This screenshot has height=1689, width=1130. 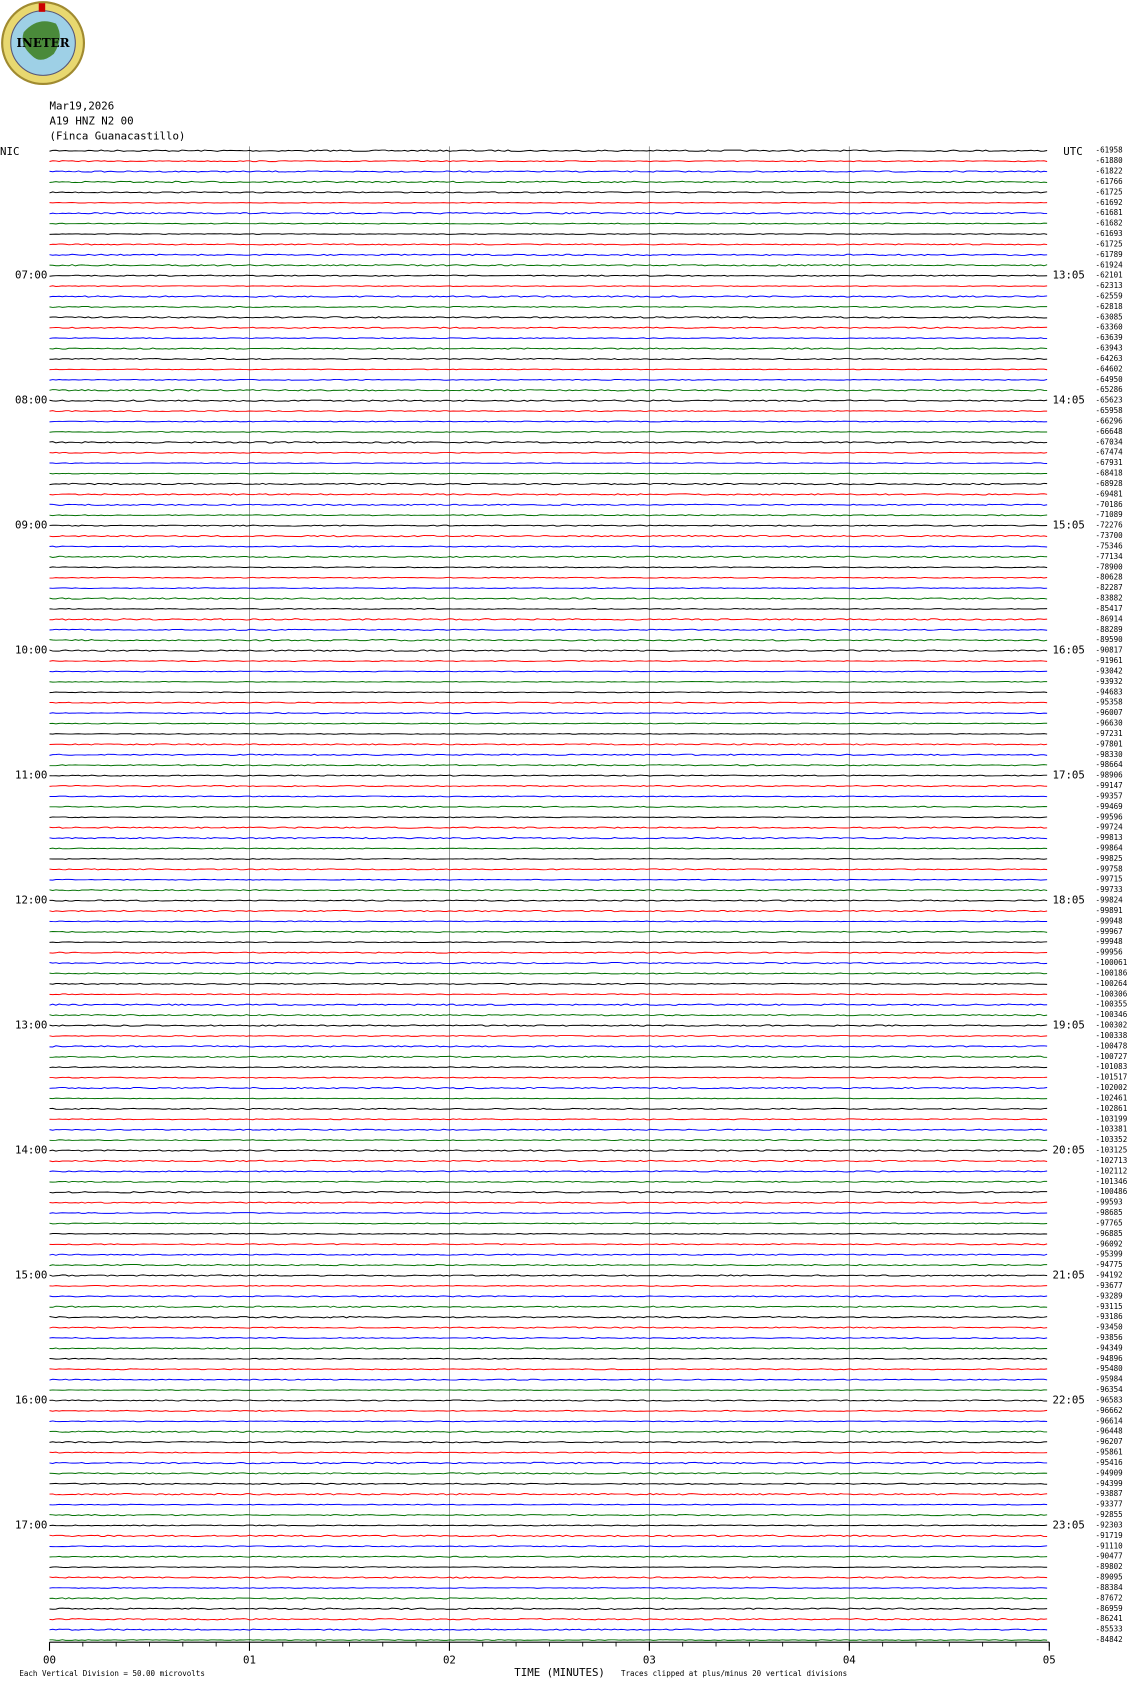 I want to click on left-hour: 14:00, so click(x=31, y=1150).